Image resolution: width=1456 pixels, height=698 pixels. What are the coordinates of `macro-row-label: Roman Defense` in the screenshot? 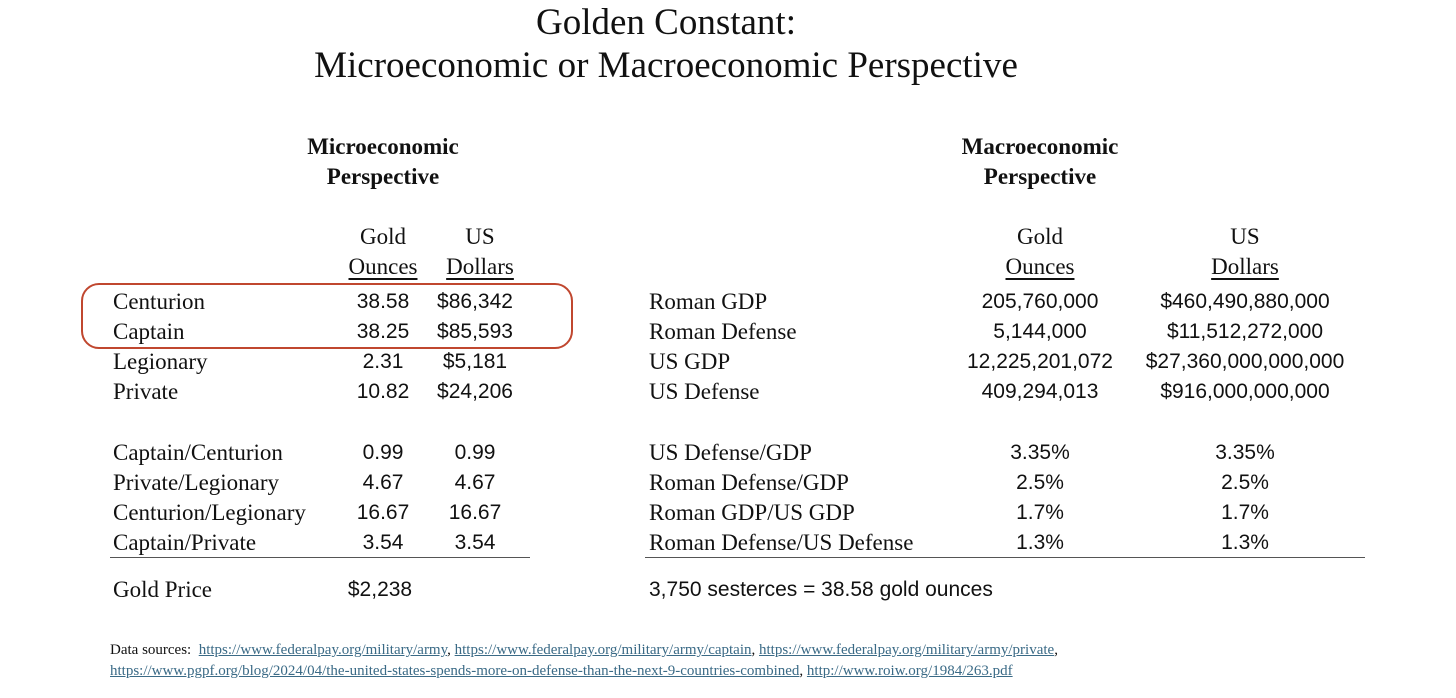 It's located at (723, 331).